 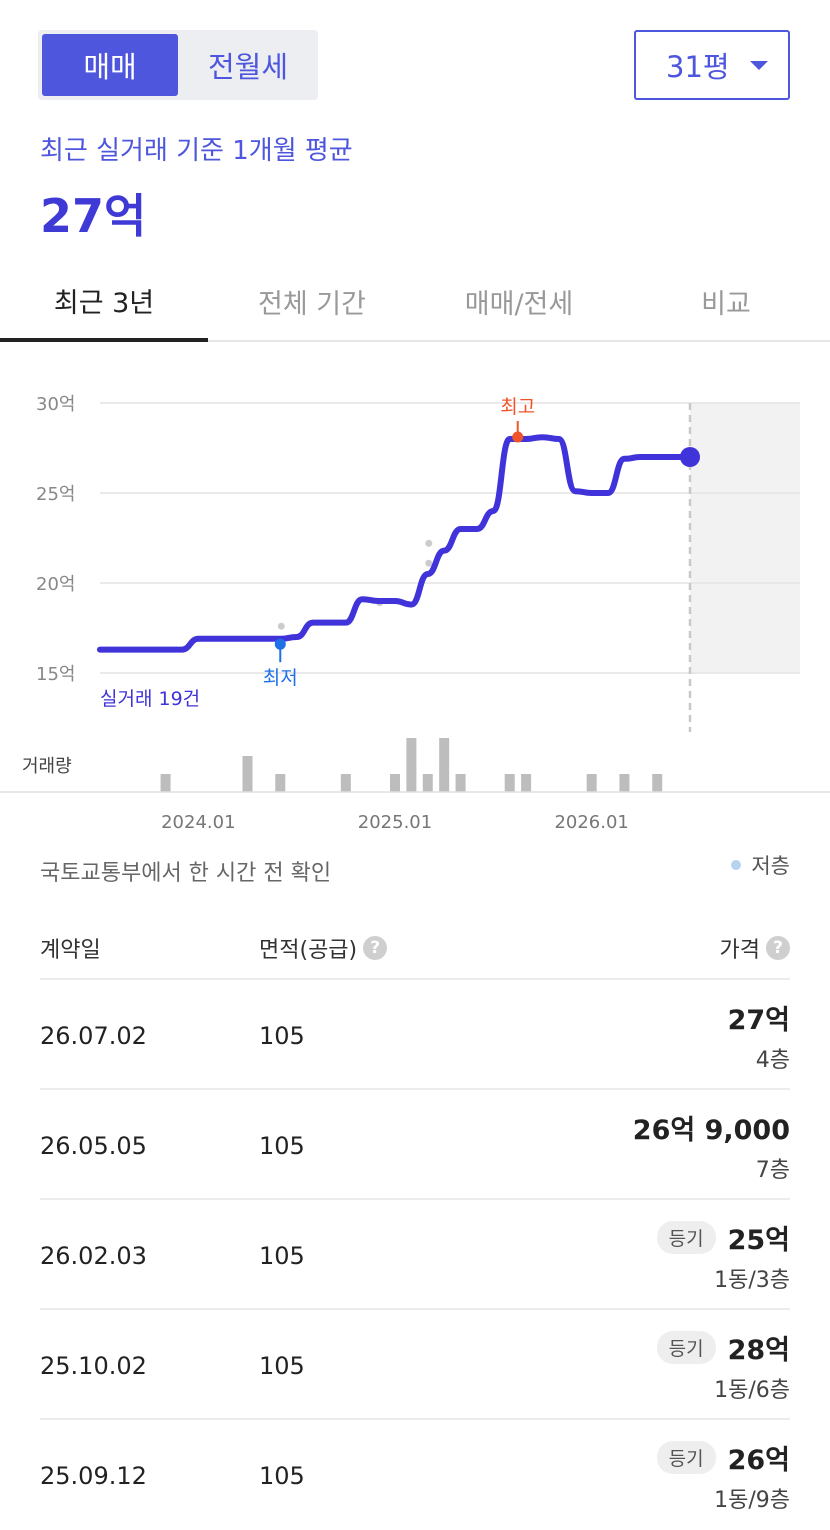 I want to click on trade-type-toggle: 매매 전월세, so click(x=178, y=65).